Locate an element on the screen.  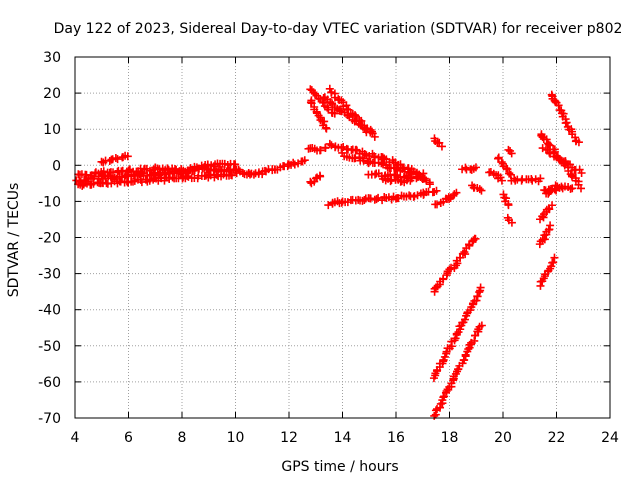
x-tick-label: 16 is located at coordinates (396, 438).